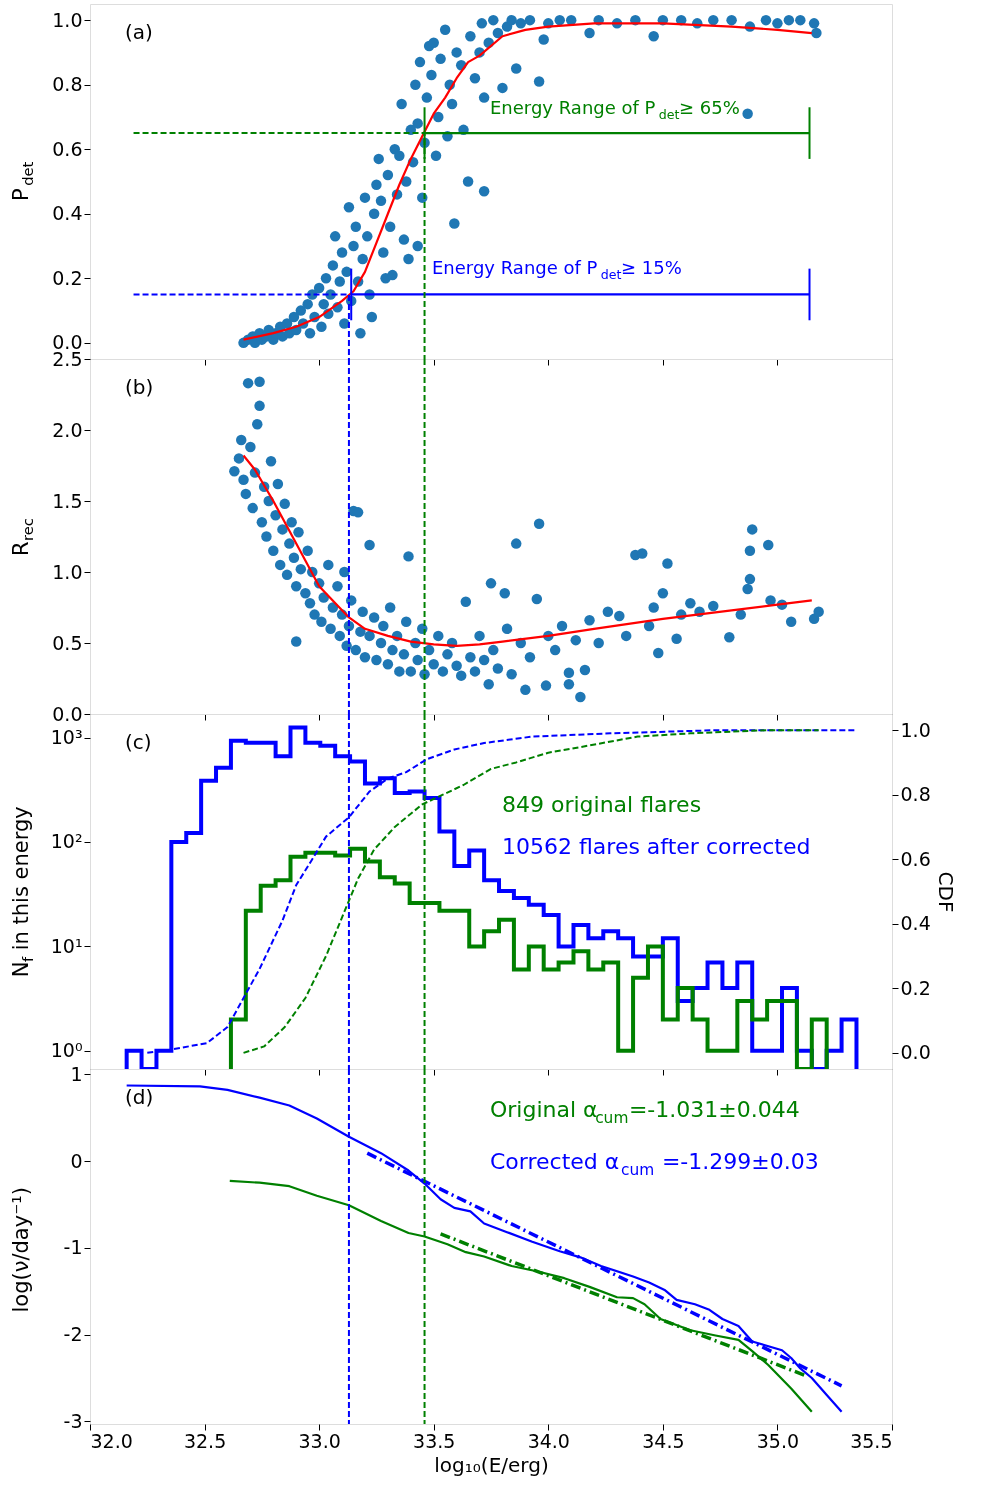 This screenshot has height=1492, width=990. What do you see at coordinates (663, 1440) in the screenshot?
I see `x-tick-label: 34.5` at bounding box center [663, 1440].